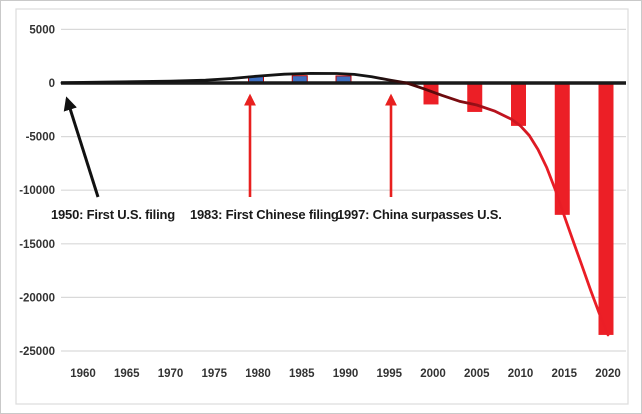 Image resolution: width=642 pixels, height=414 pixels. Describe the element at coordinates (608, 374) in the screenshot. I see `x-tick-label: 2020` at that location.